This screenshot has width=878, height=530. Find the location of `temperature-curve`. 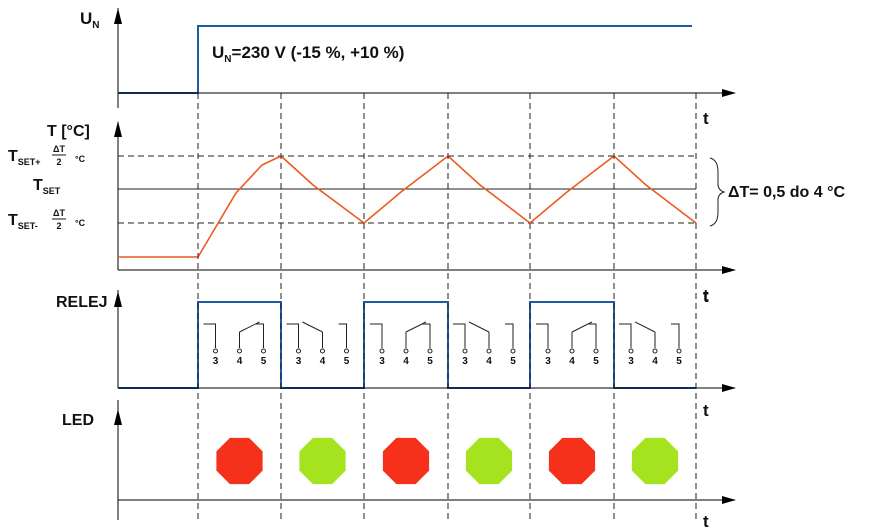

temperature-curve is located at coordinates (407, 206).